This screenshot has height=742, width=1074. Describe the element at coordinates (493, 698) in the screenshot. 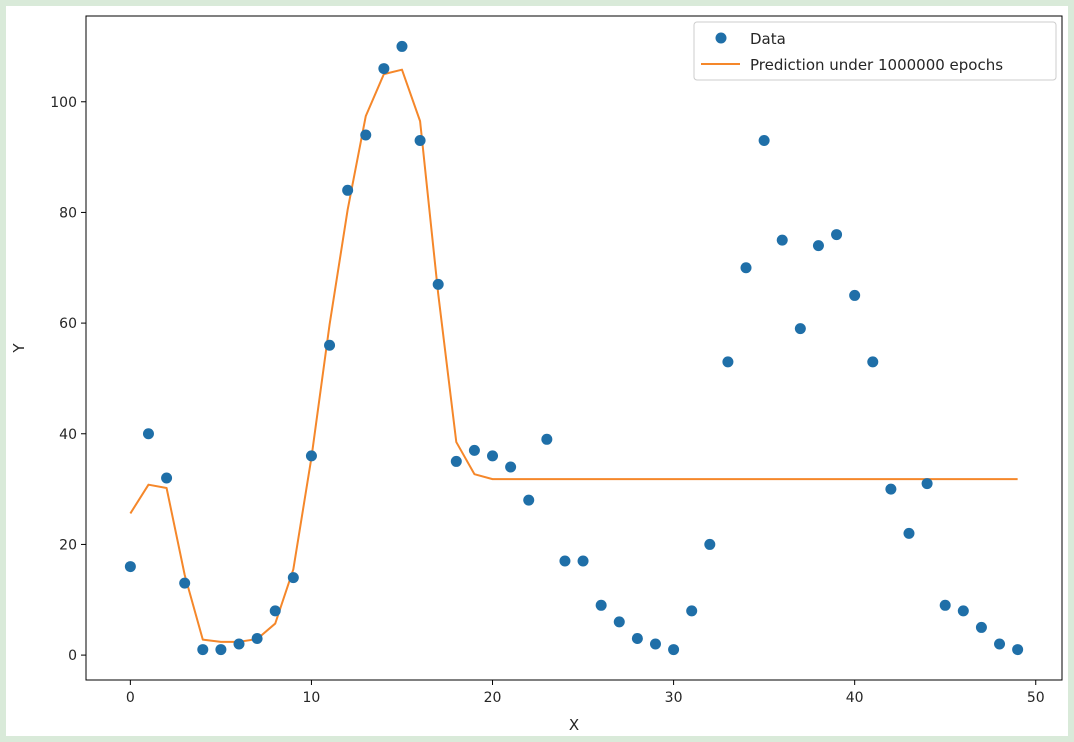

I see `x-tick-label: 20` at that location.